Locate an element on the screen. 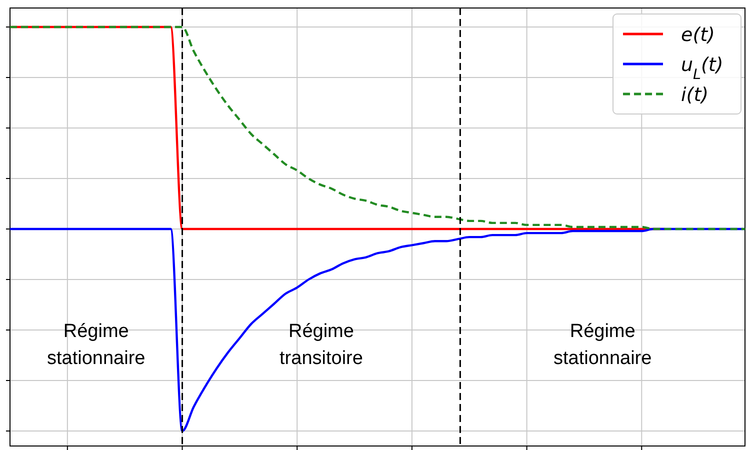 This screenshot has width=747, height=450. legend-label: i(t) is located at coordinates (695, 95).